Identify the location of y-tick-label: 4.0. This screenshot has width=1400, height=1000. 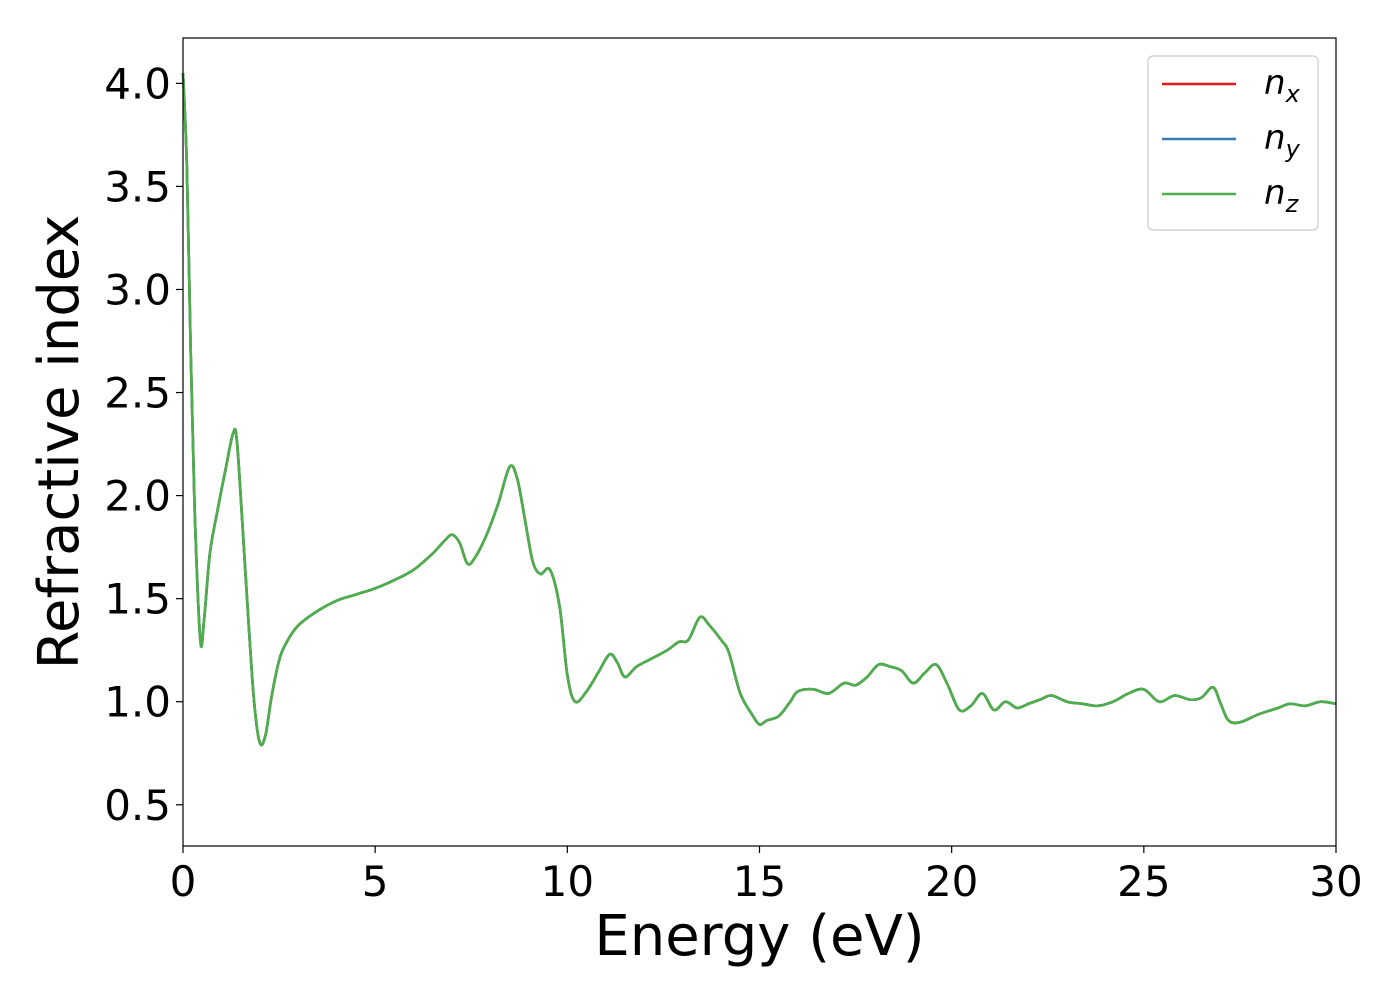
(137, 83).